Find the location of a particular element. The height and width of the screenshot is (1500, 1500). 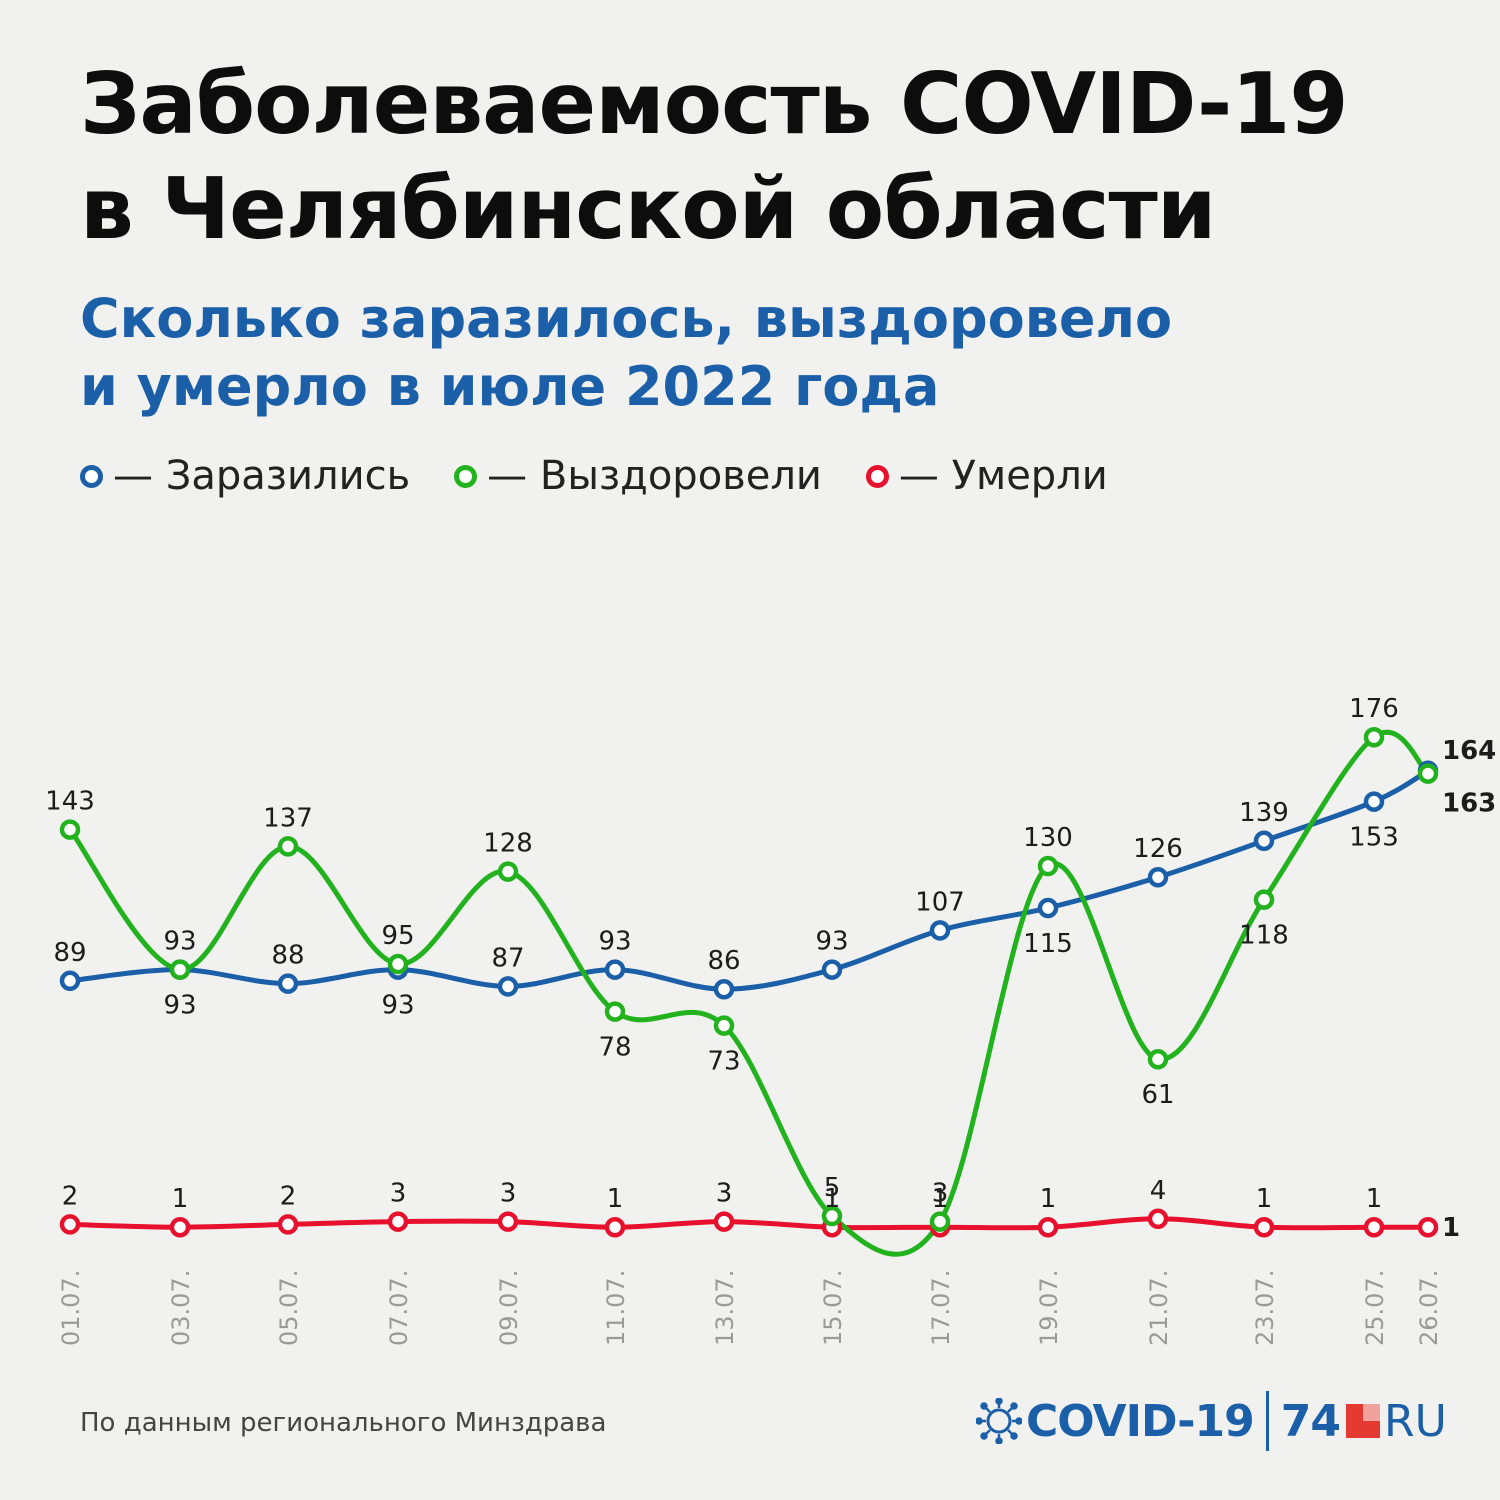

data-label-recovered: 128 is located at coordinates (508, 844).